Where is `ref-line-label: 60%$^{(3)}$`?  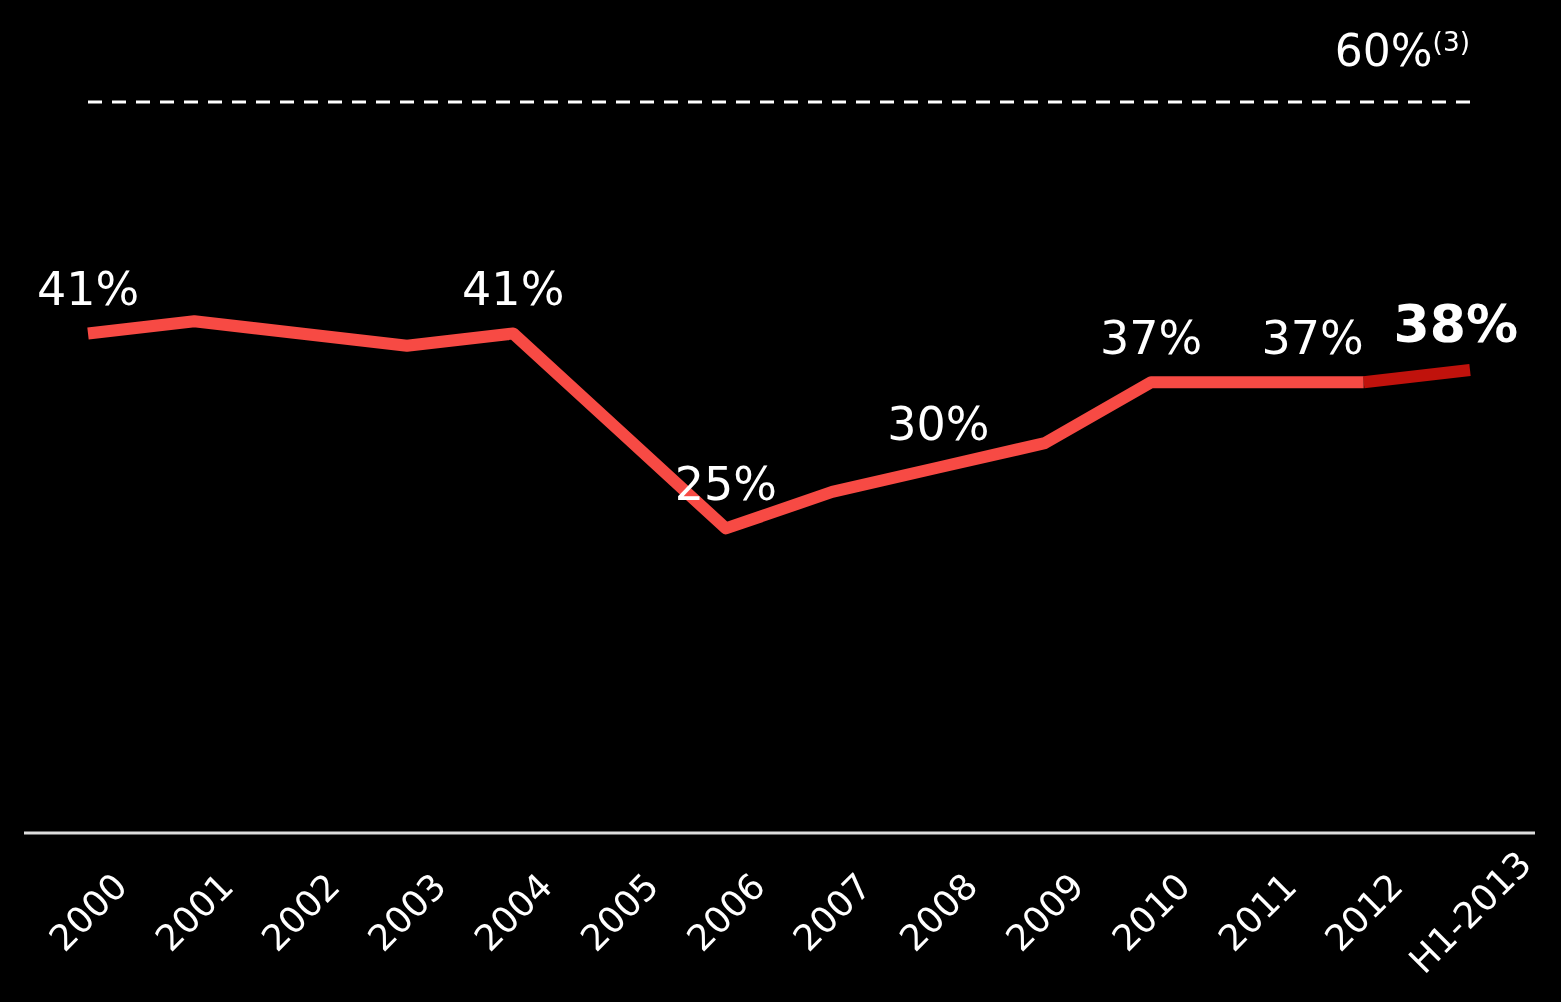 ref-line-label: 60%$^{(3)}$ is located at coordinates (1402, 50).